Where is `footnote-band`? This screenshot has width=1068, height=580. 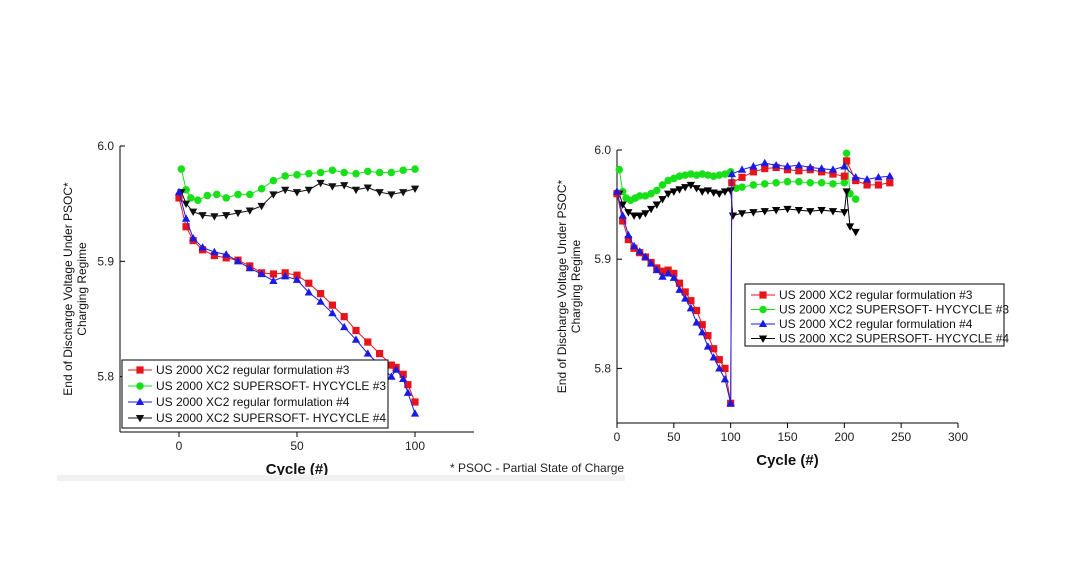
footnote-band is located at coordinates (341, 478).